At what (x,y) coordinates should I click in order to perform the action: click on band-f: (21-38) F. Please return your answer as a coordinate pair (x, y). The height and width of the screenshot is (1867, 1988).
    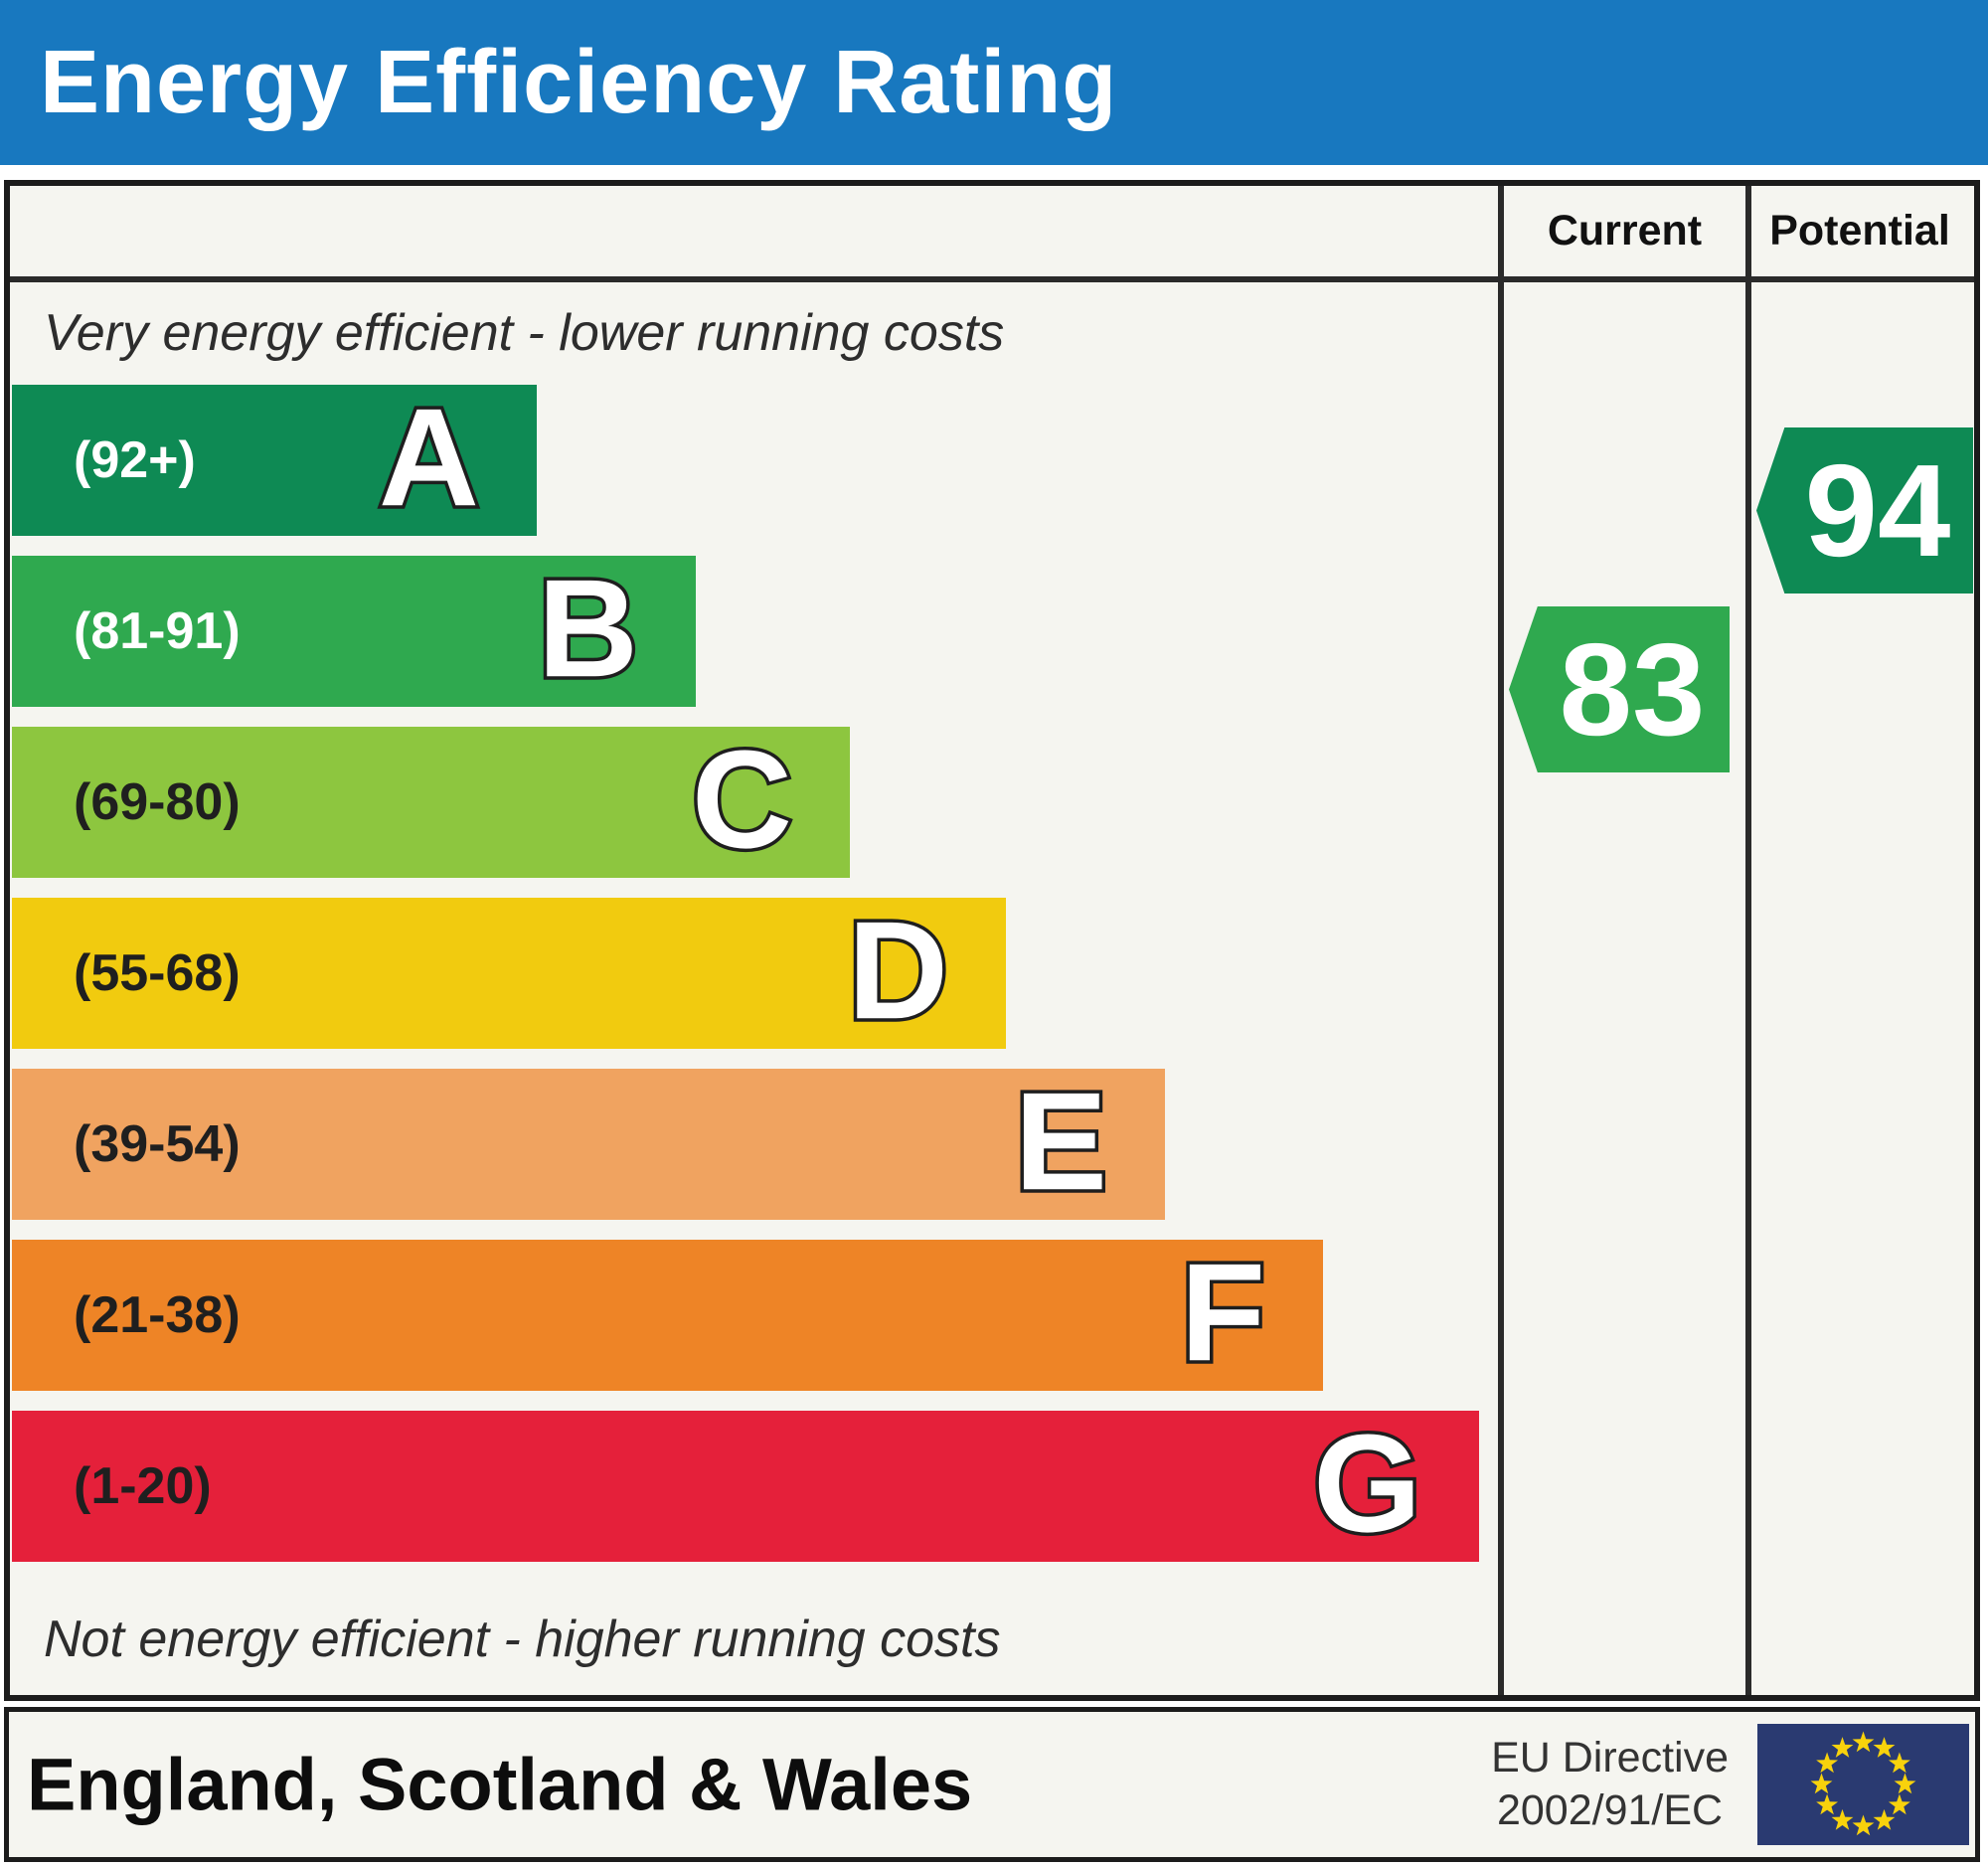
    Looking at the image, I should click on (667, 1312).